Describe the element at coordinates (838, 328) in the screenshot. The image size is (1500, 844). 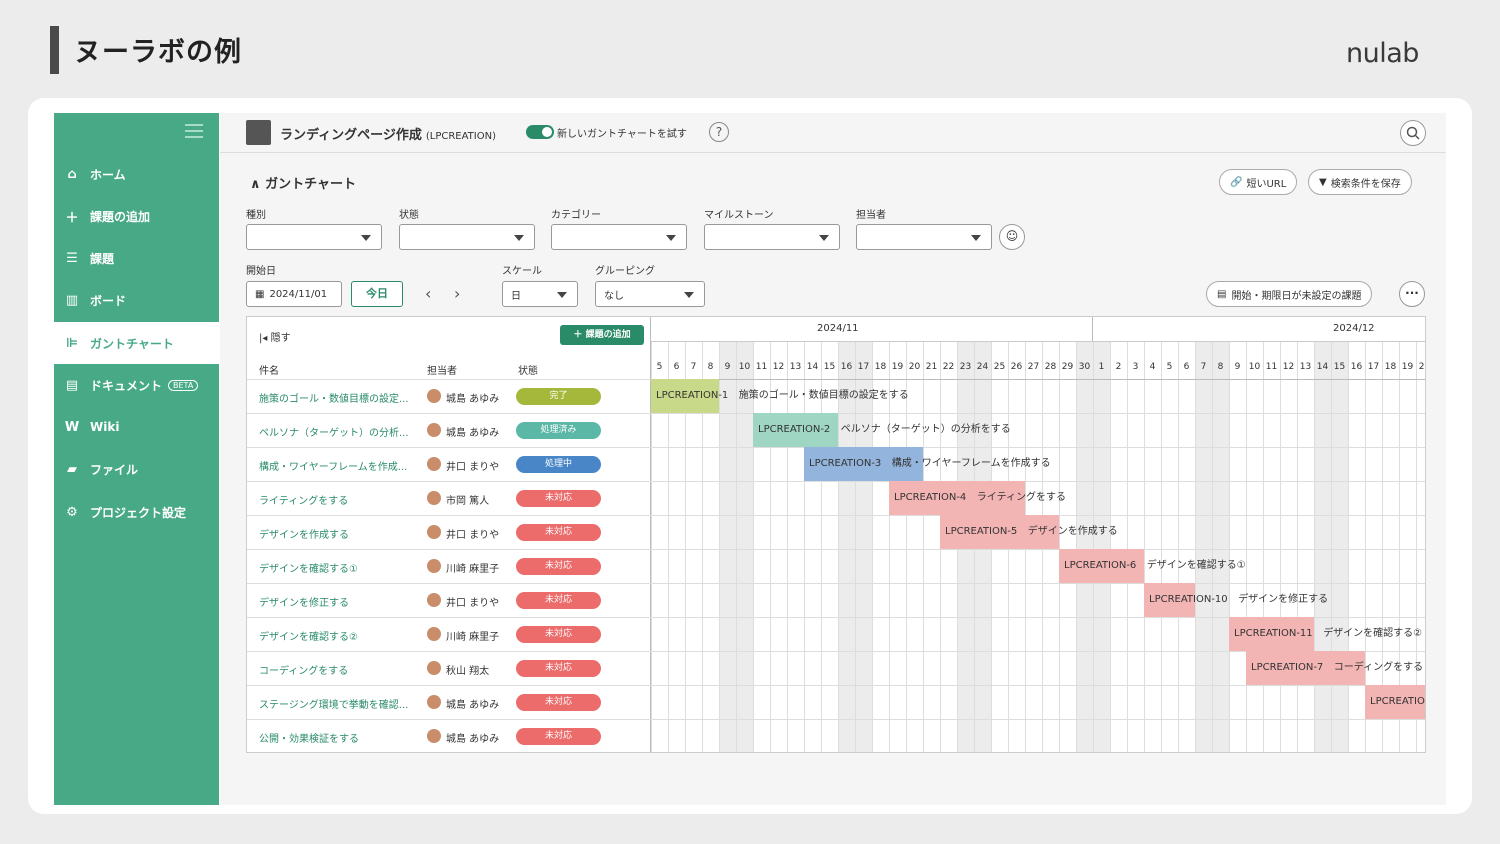
I see `month-label: 2024/11` at that location.